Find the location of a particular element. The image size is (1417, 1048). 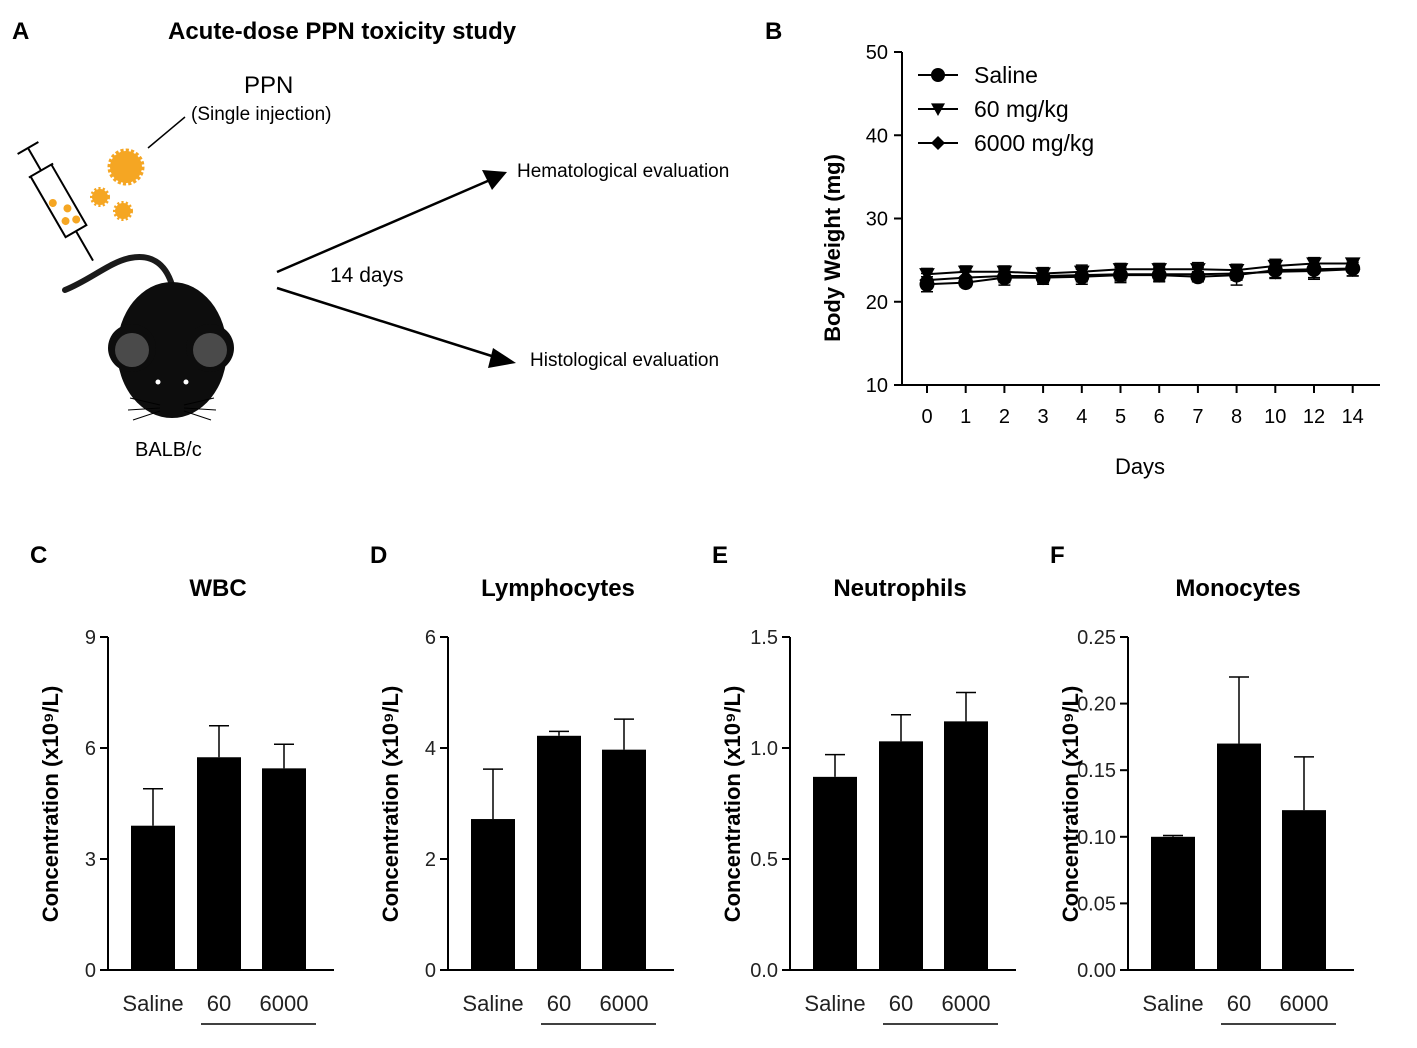

panel-b-letter: B is located at coordinates (774, 31).